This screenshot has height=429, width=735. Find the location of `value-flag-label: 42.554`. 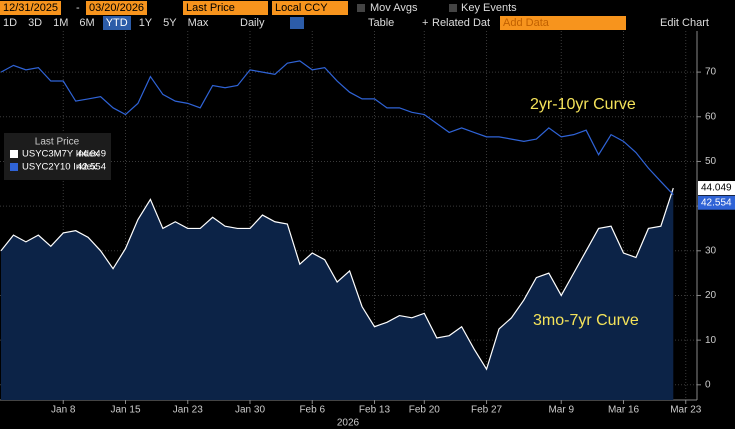

value-flag-label: 42.554 is located at coordinates (716, 202).